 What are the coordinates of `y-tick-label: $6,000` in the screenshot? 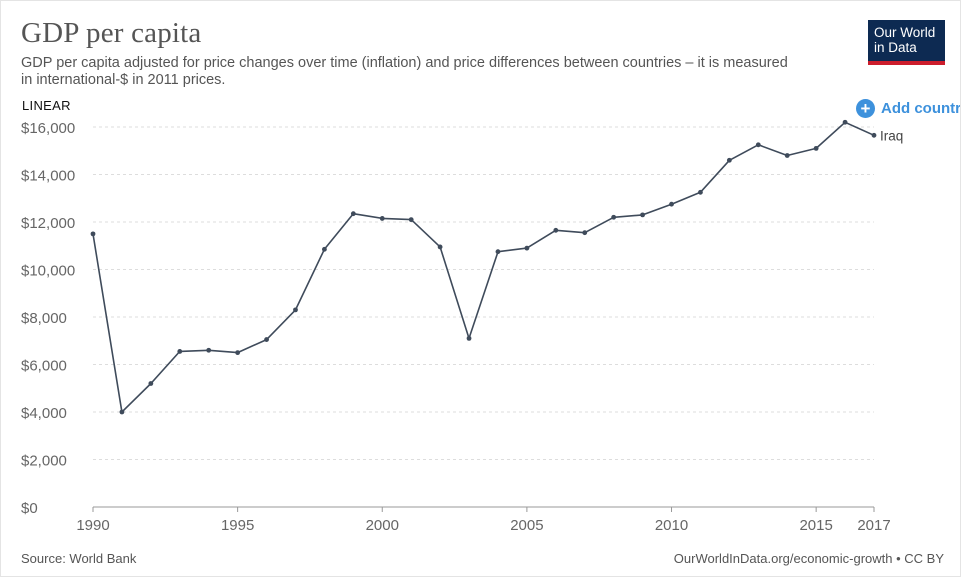 It's located at (44, 366).